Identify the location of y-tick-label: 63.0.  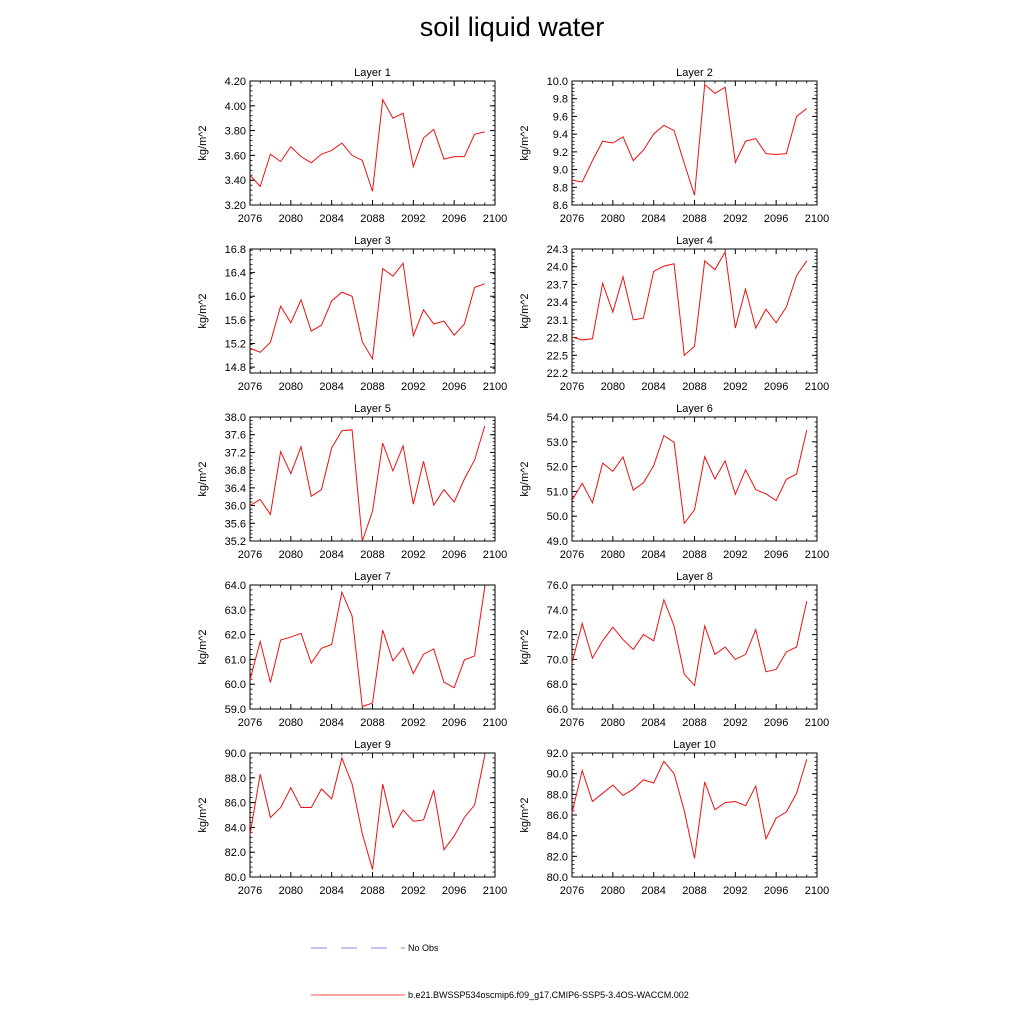
(235, 611).